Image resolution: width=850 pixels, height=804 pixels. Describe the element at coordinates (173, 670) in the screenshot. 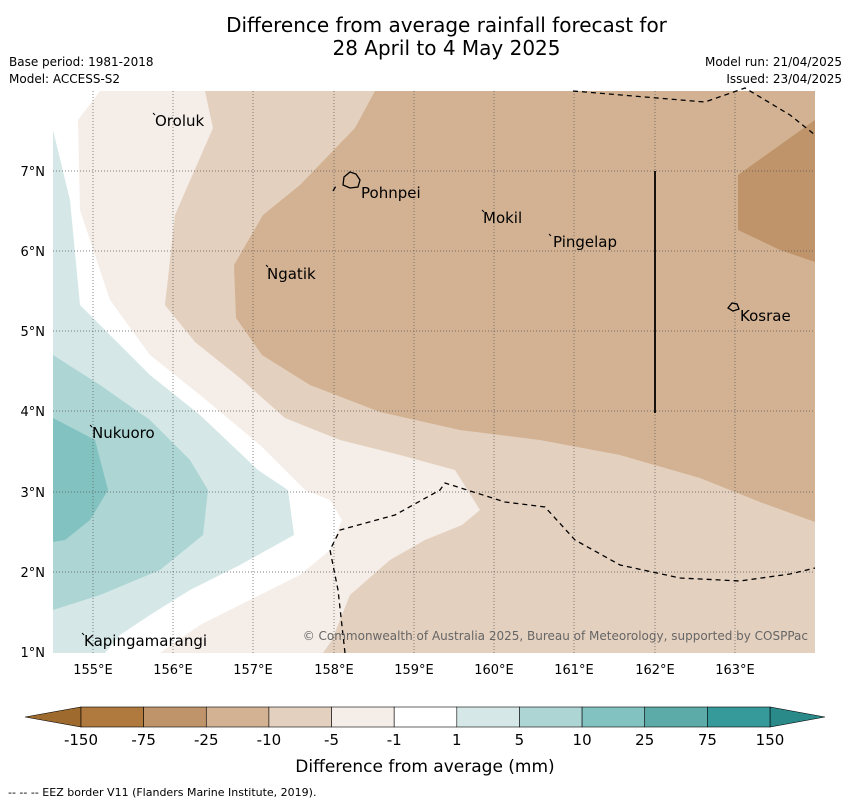

I see `lon-tick-label: 156°E` at that location.